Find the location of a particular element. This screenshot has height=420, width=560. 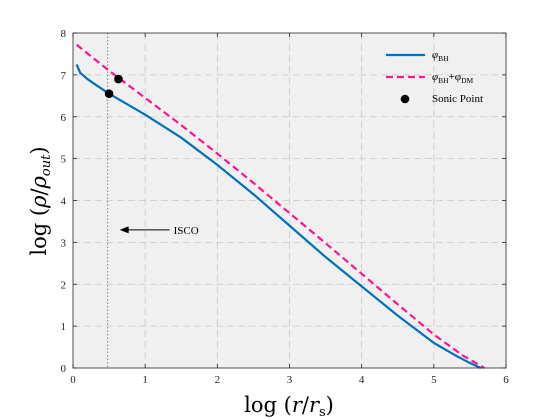

x-tick-label: 1 is located at coordinates (145, 380).